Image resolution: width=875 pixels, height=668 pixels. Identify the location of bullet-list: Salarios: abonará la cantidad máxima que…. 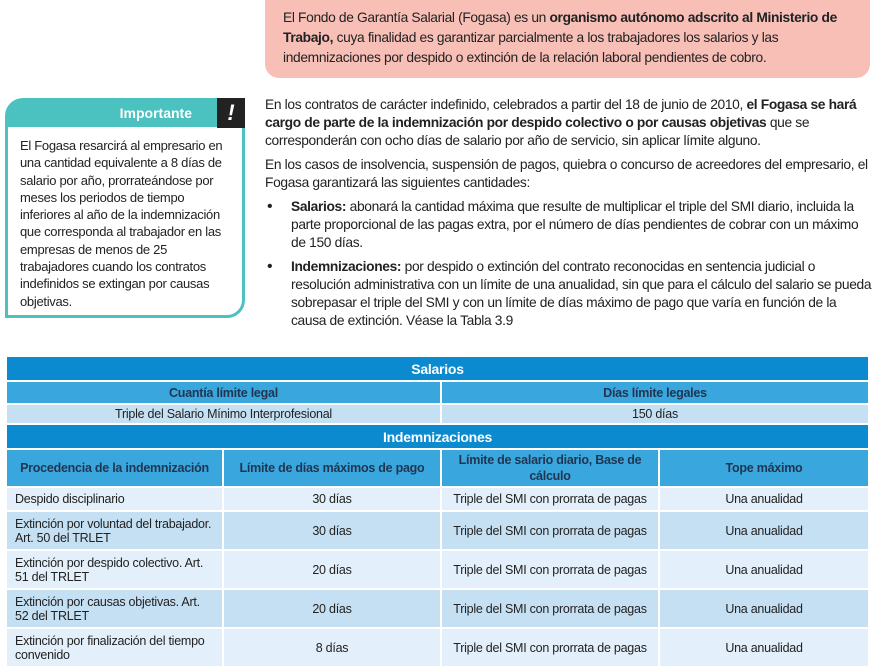
(568, 264).